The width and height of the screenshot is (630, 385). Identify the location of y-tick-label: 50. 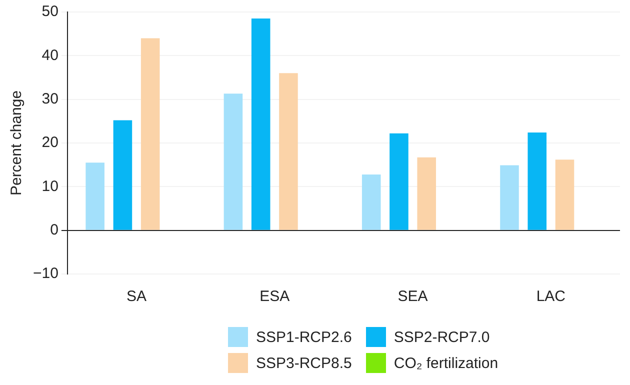
(50, 11).